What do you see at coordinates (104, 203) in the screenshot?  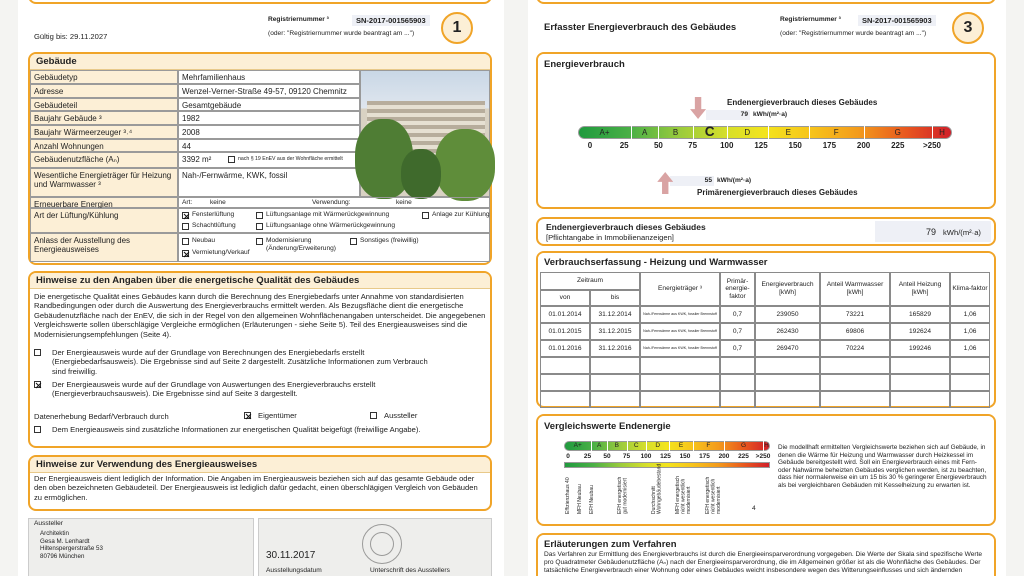 I see `row-label: Erneuerbare Energien` at bounding box center [104, 203].